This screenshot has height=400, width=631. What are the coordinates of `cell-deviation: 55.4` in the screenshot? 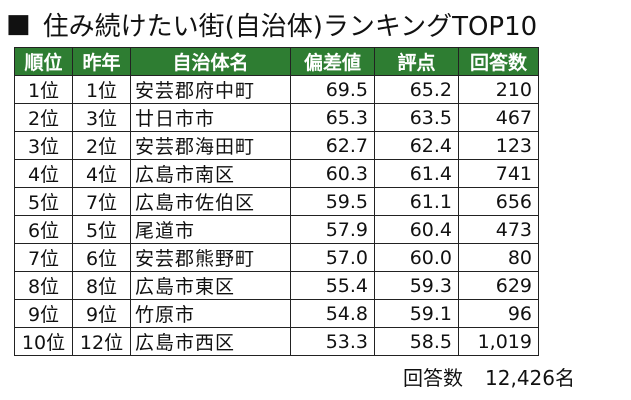 It's located at (332, 285).